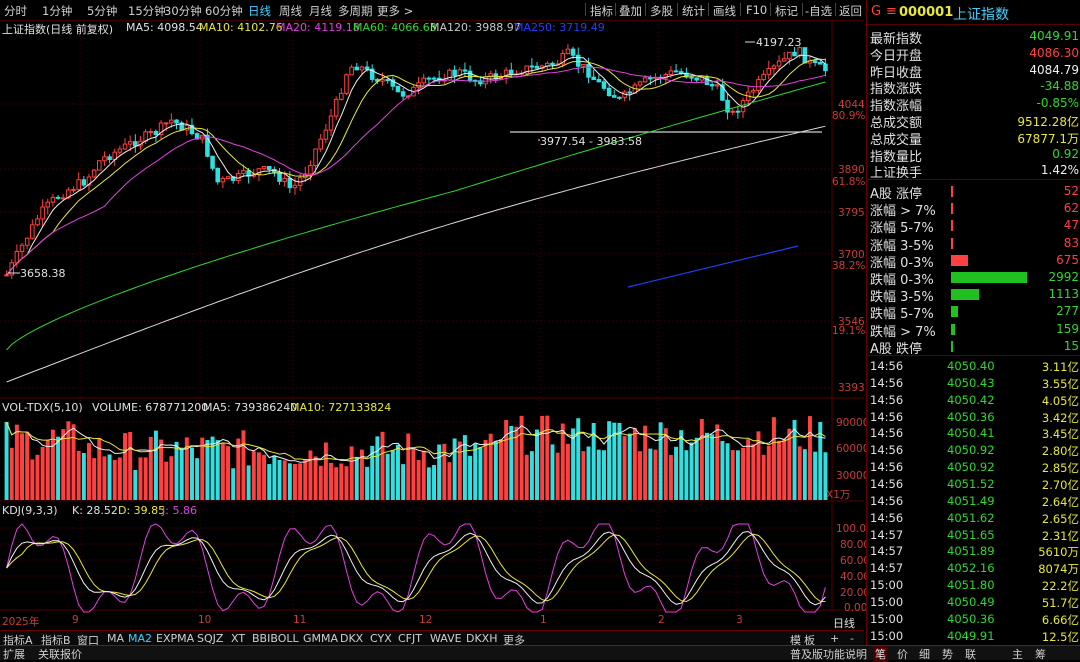 The height and width of the screenshot is (662, 1080). Describe the element at coordinates (88, 640) in the screenshot. I see `tab-window: 窗口` at that location.